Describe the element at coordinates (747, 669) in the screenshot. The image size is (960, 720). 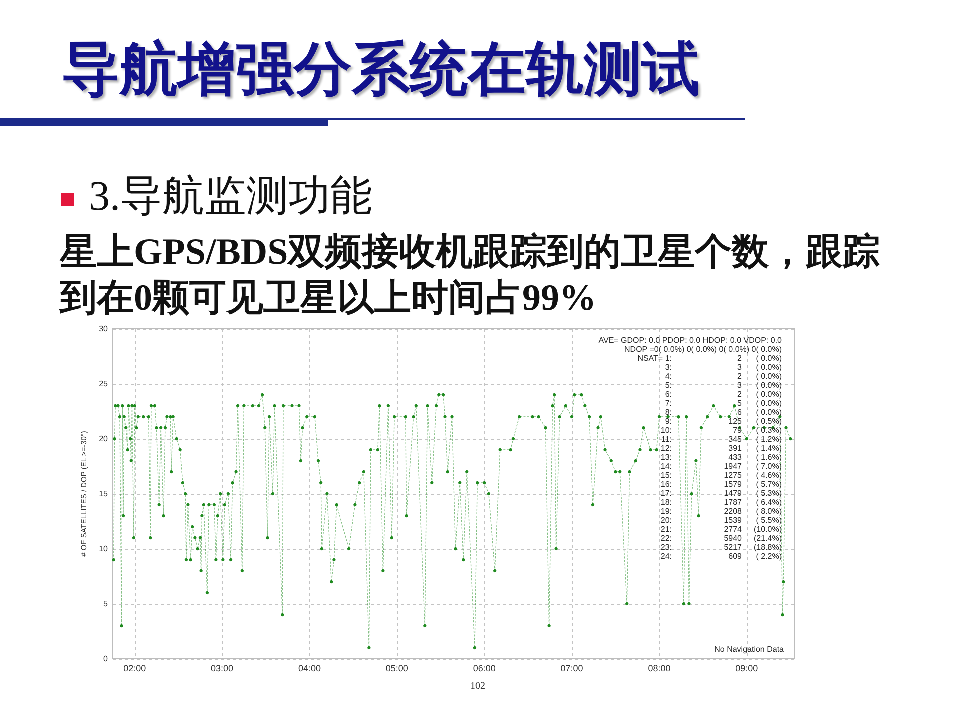
I see `x-tick-label: 09:00` at that location.